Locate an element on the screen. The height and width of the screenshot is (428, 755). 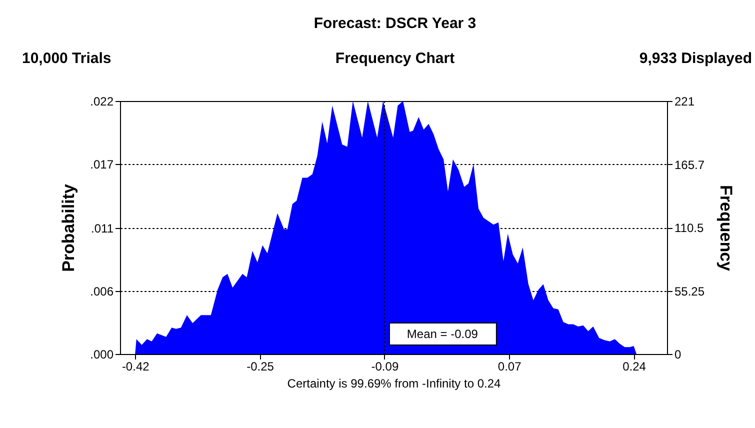
y2-tick-label: 0 is located at coordinates (678, 355).